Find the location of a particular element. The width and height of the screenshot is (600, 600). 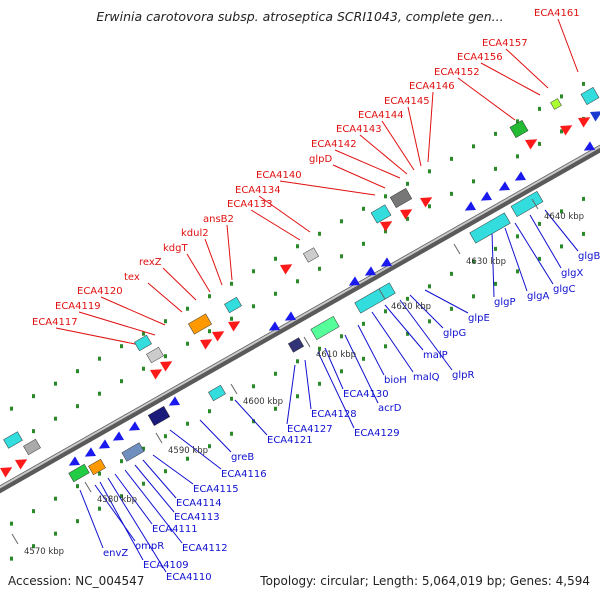

gene-label-ECA4145: ECA4145 is located at coordinates (407, 101).